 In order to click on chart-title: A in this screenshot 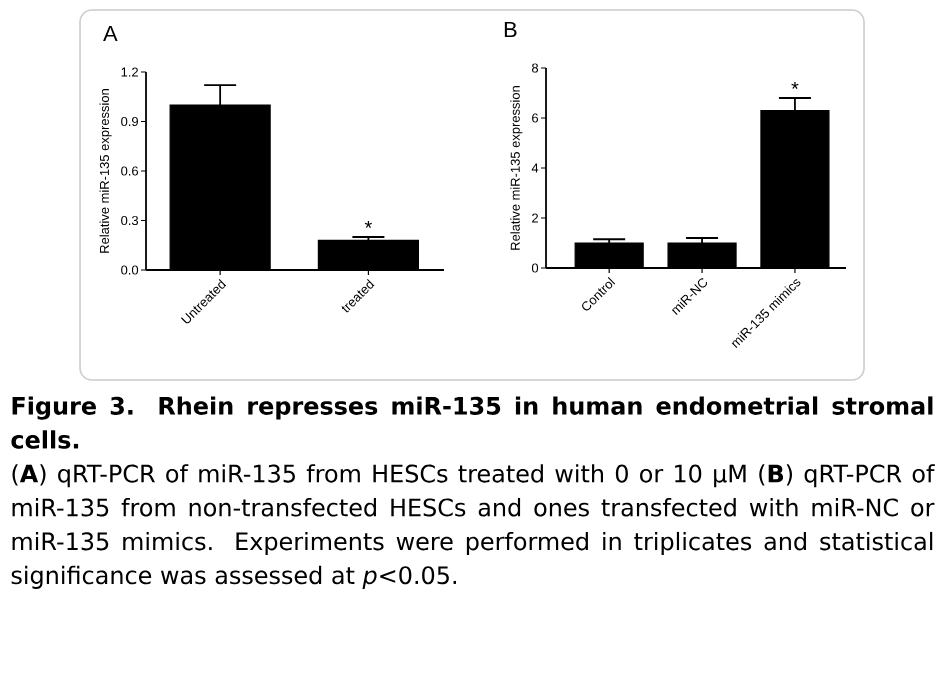, I will do `click(110, 33)`.